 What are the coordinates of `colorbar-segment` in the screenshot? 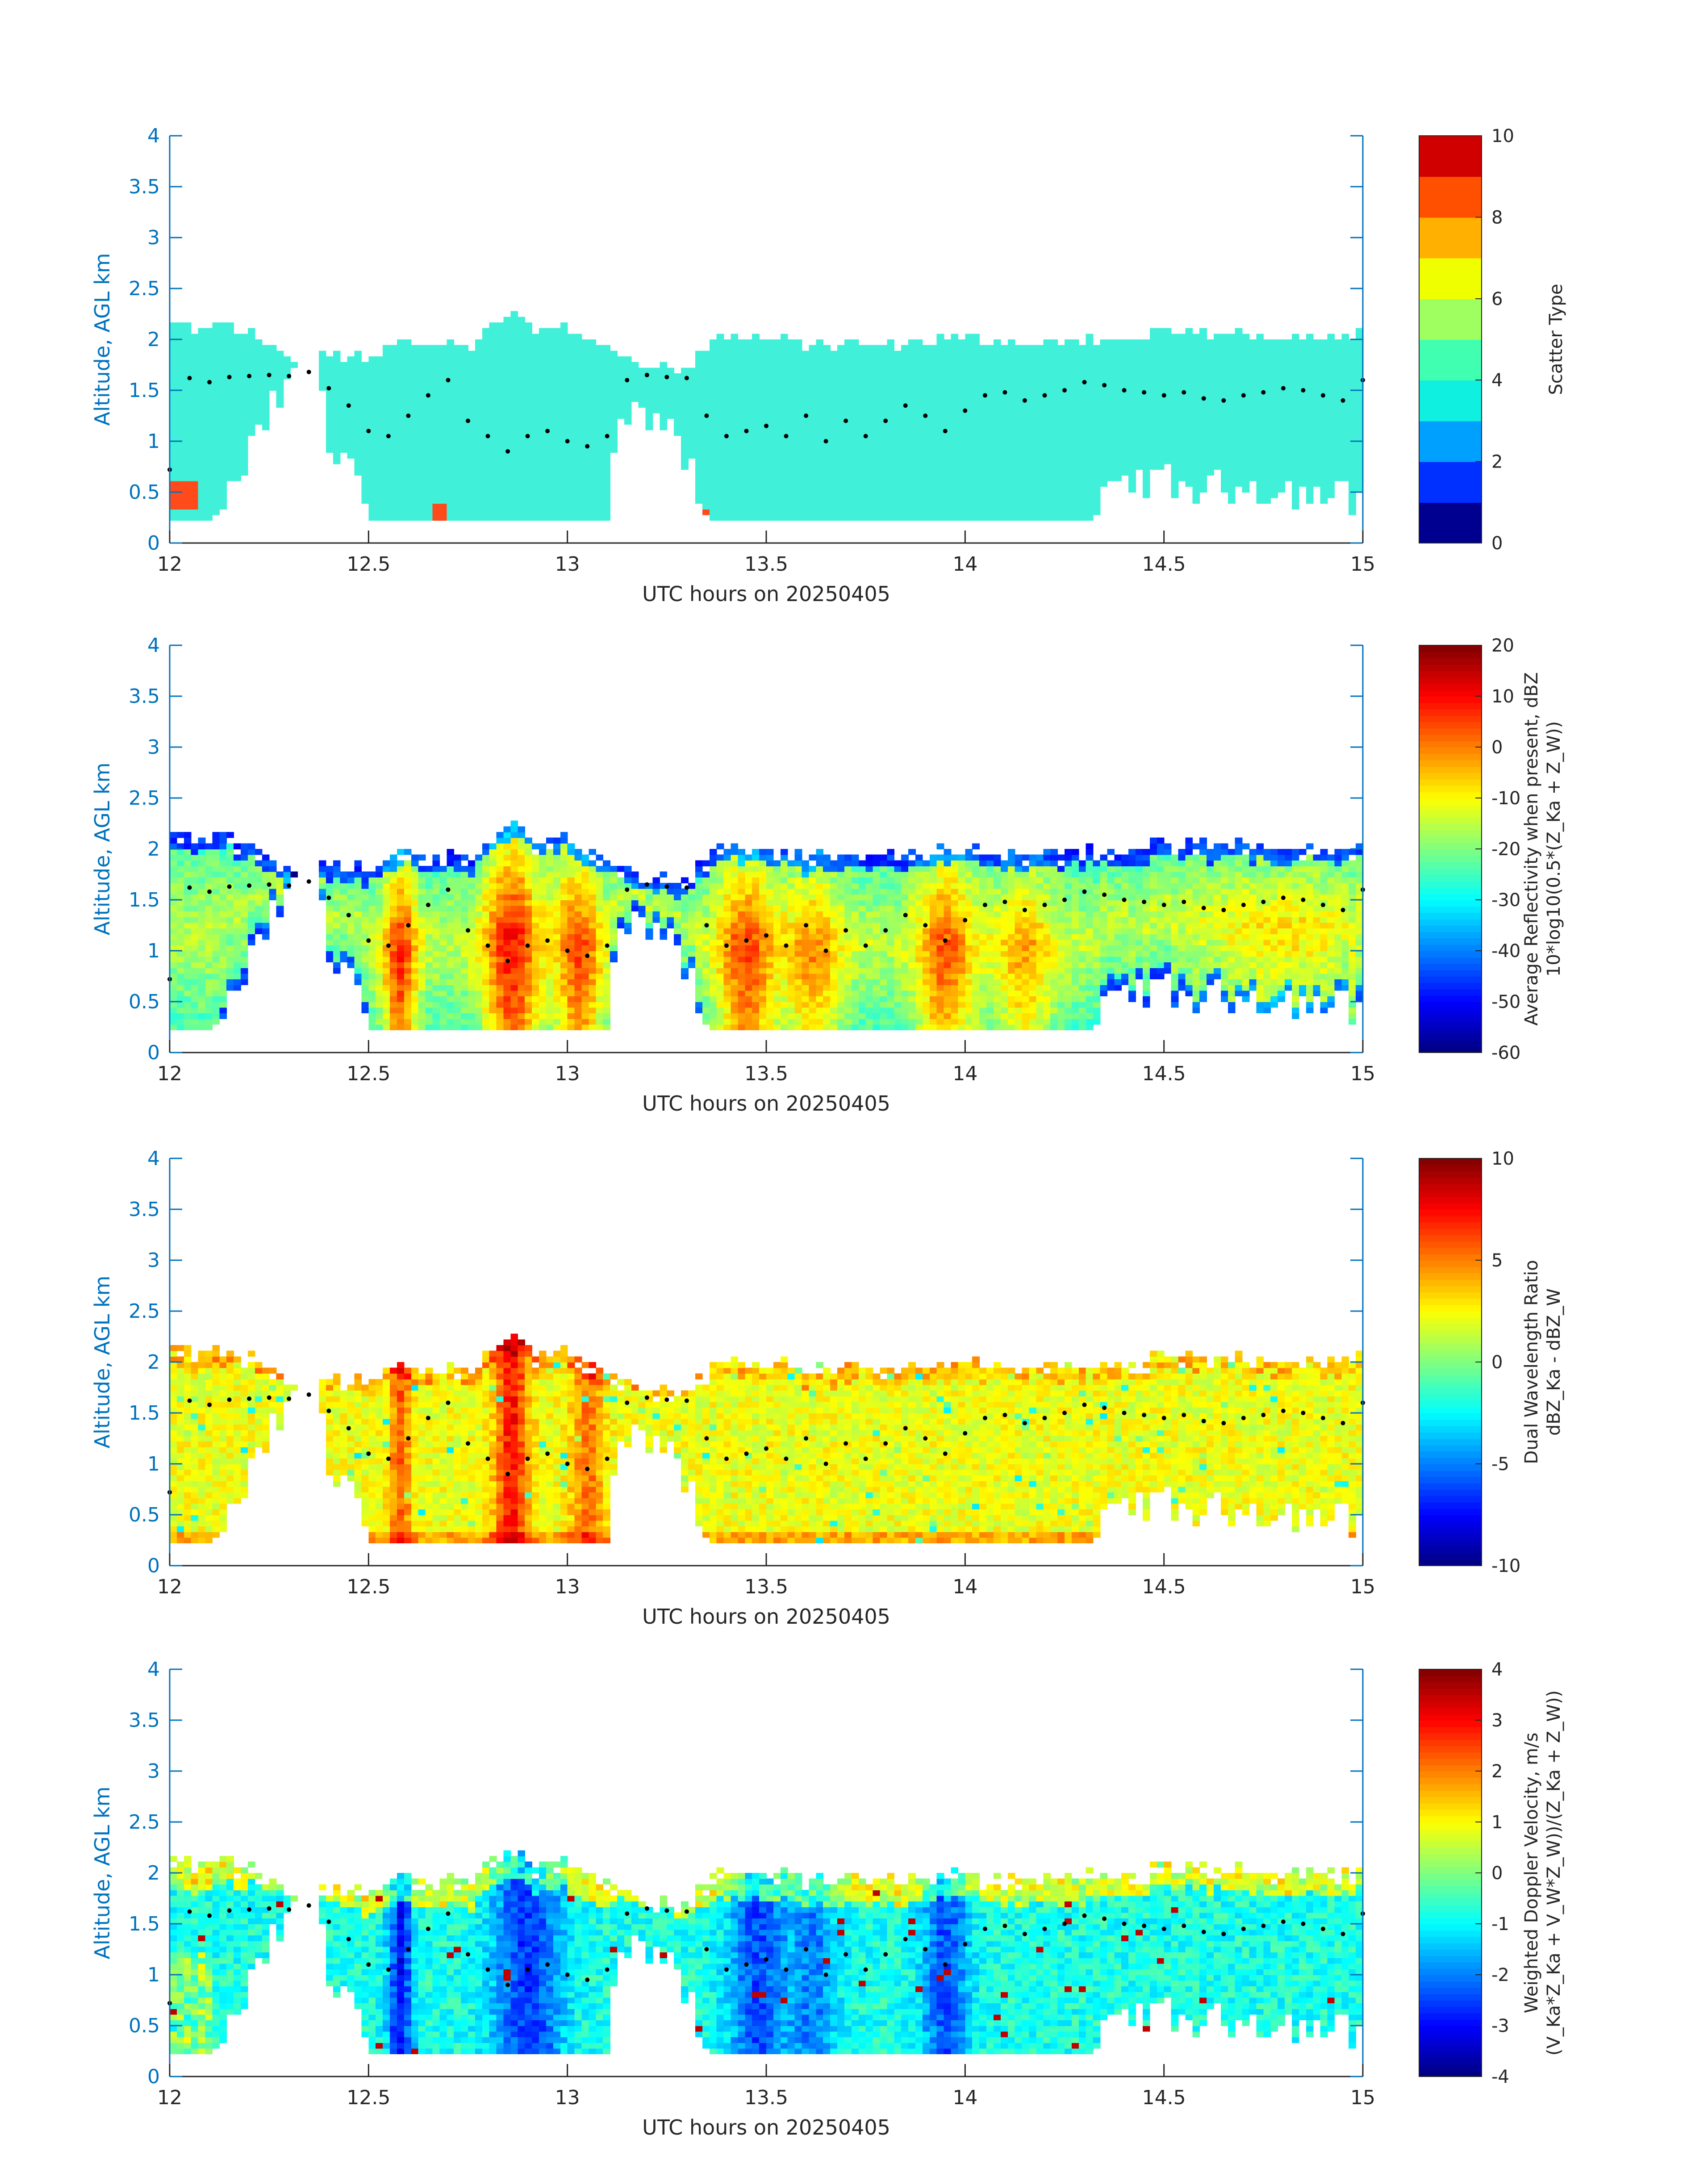 It's located at (1450, 319).